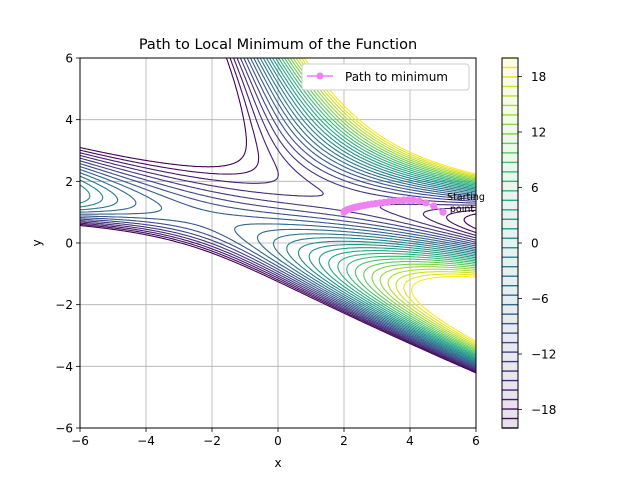  I want to click on x-axis: −6 −4 −2 0 2 4 6, so click(275, 438).